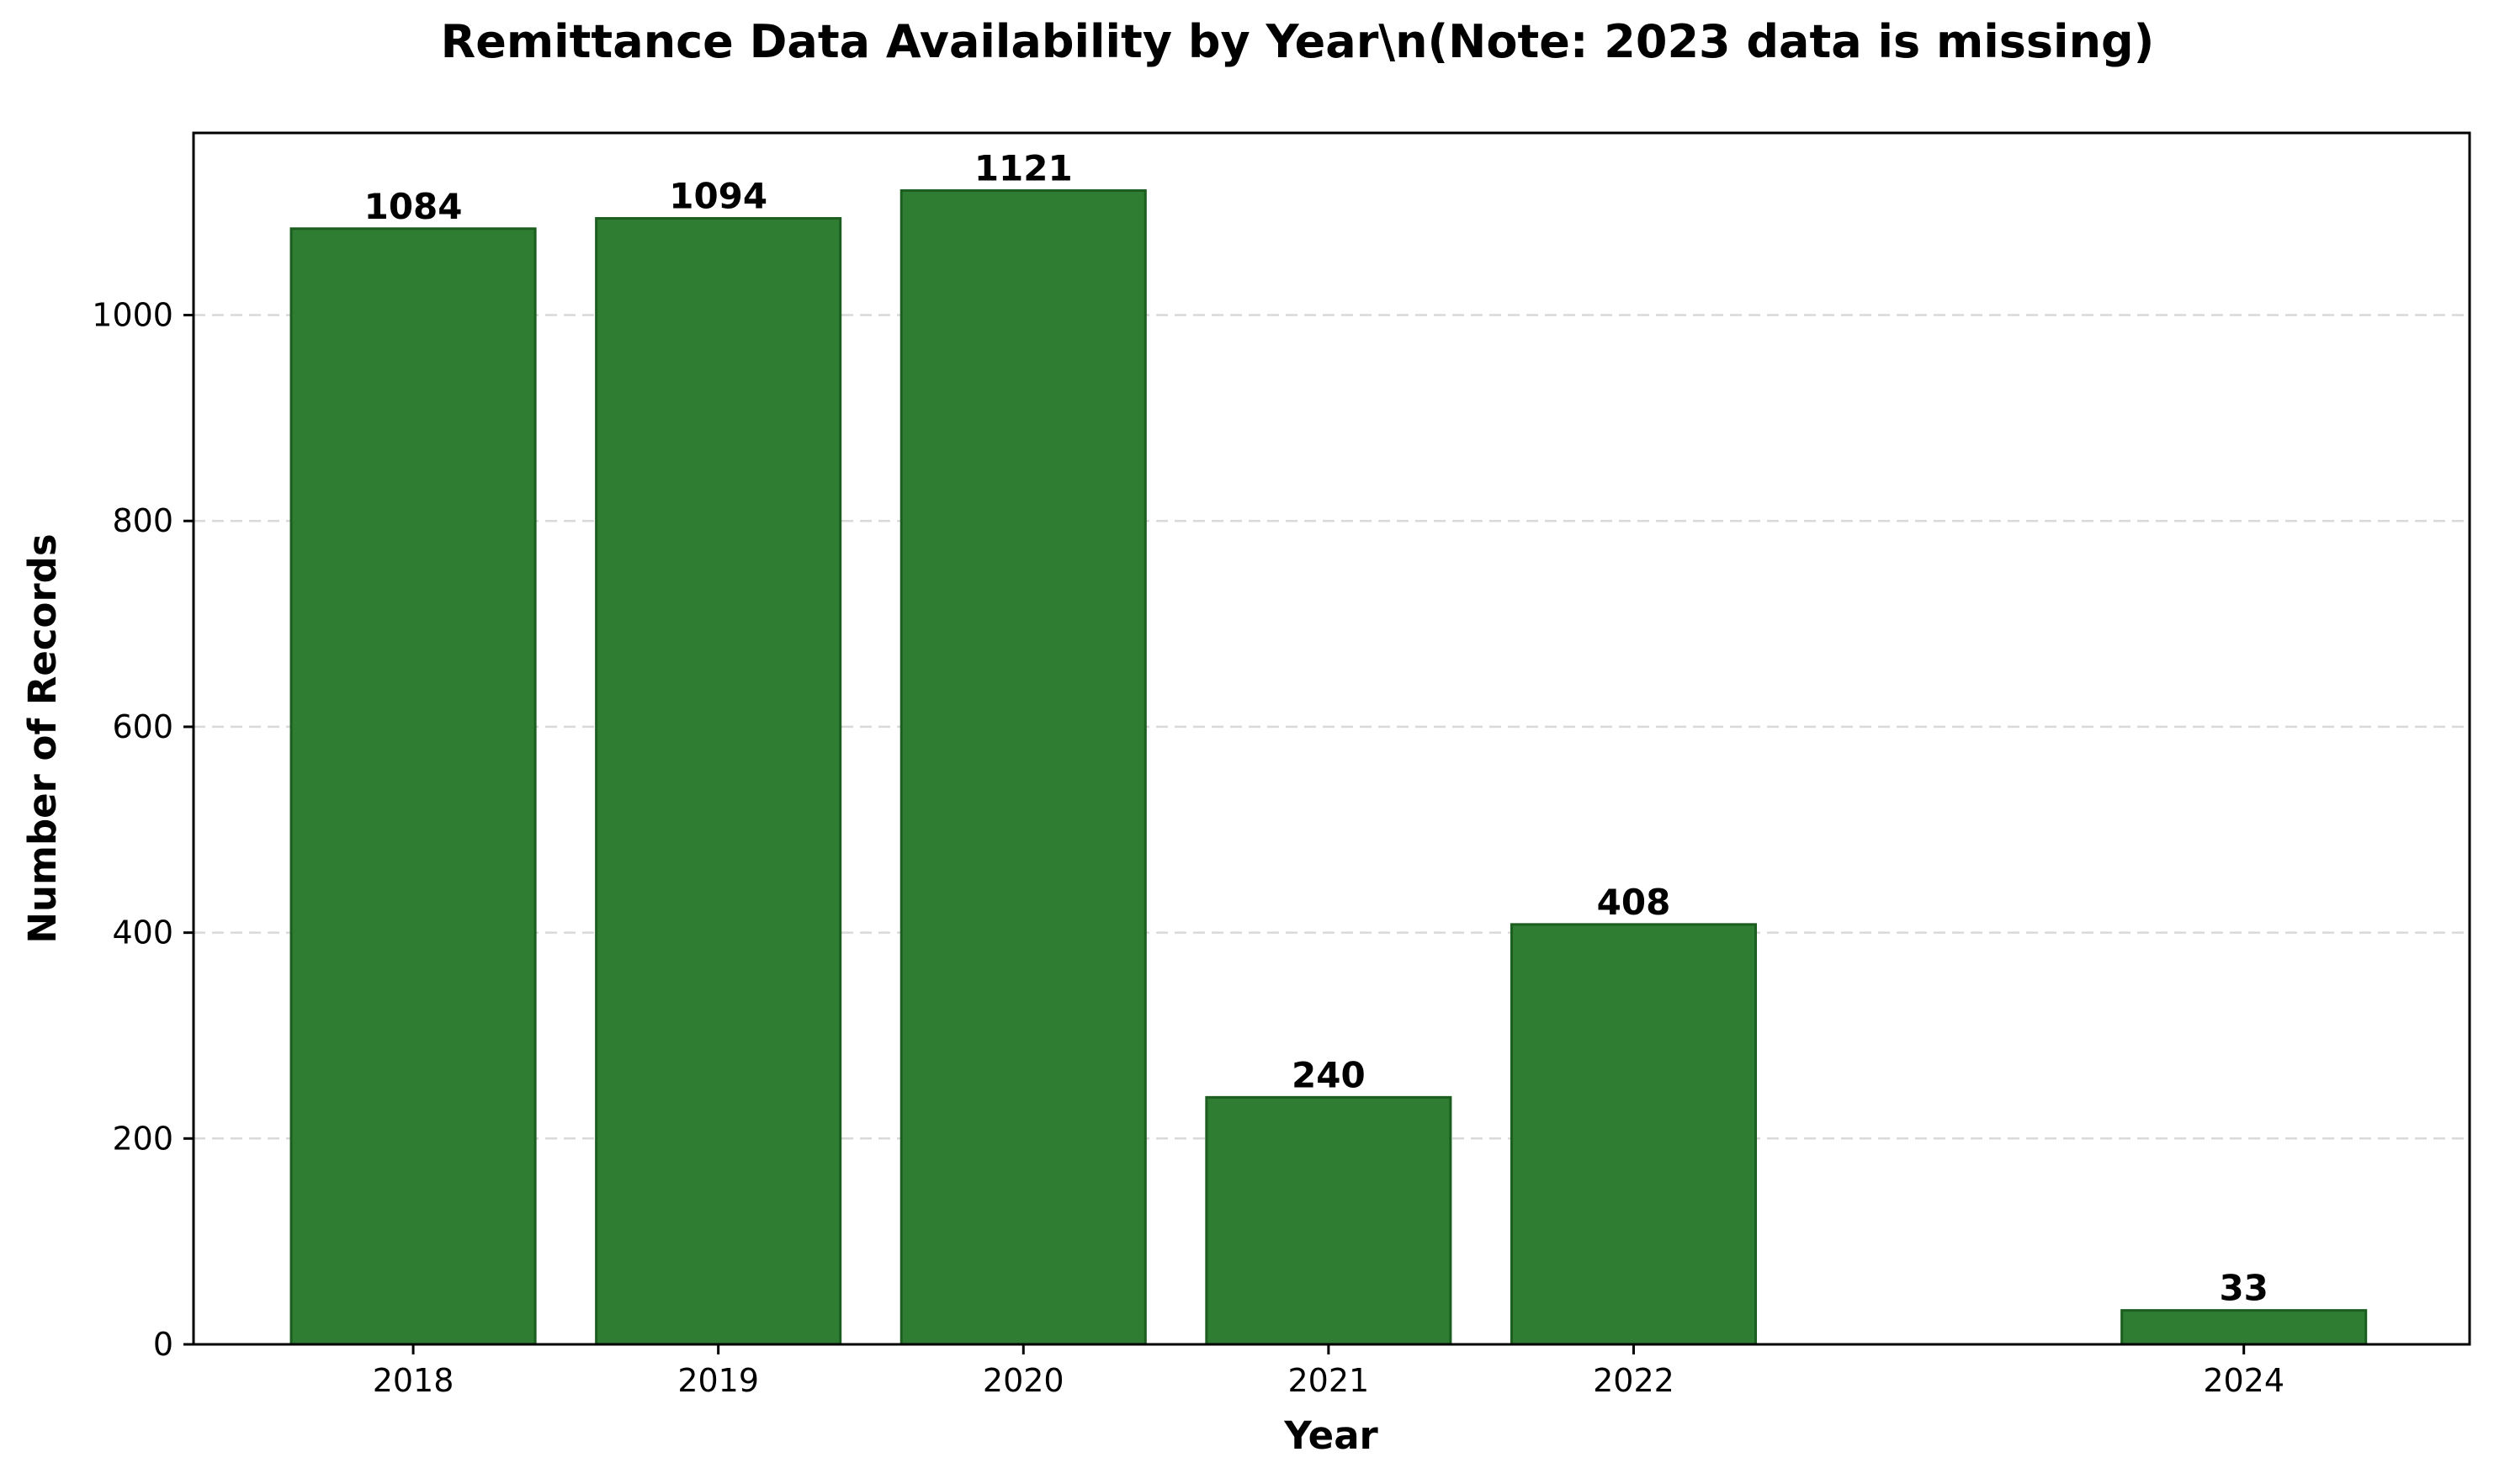 The image size is (2494, 1484). What do you see at coordinates (1634, 902) in the screenshot?
I see `data-label: 408` at bounding box center [1634, 902].